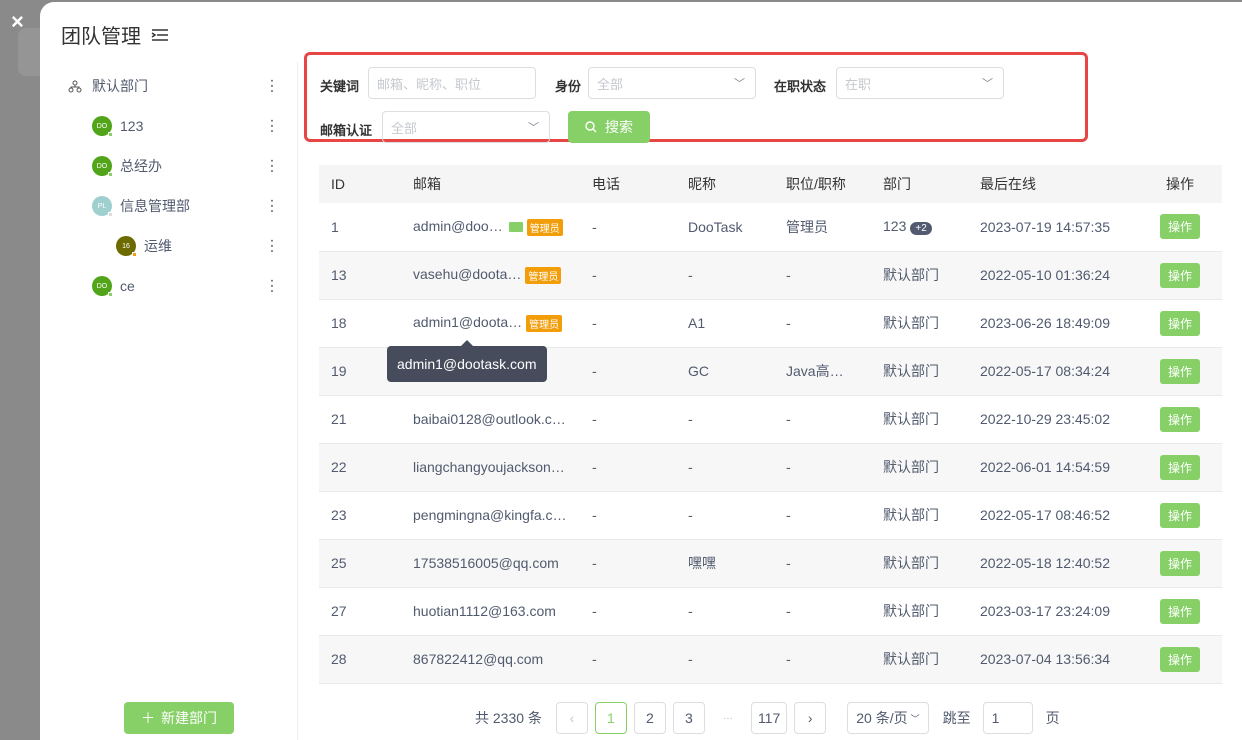 This screenshot has width=1242, height=740. Describe the element at coordinates (688, 718) in the screenshot. I see `page-3: 3` at that location.